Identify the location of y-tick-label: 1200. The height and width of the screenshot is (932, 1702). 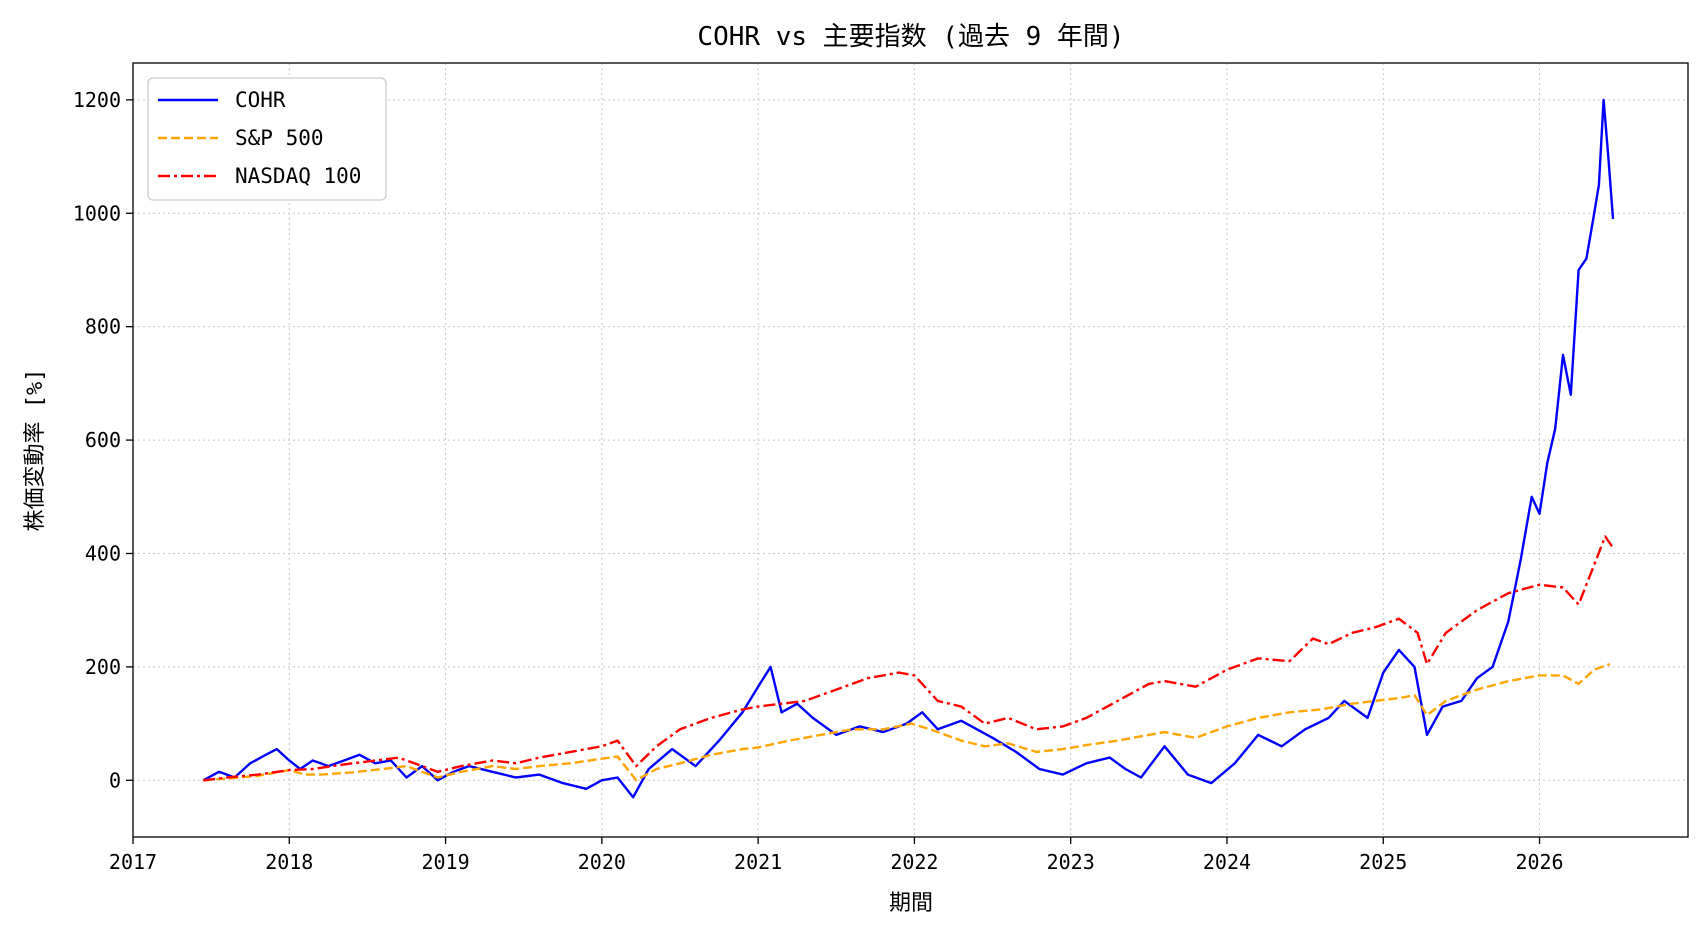
(97, 100).